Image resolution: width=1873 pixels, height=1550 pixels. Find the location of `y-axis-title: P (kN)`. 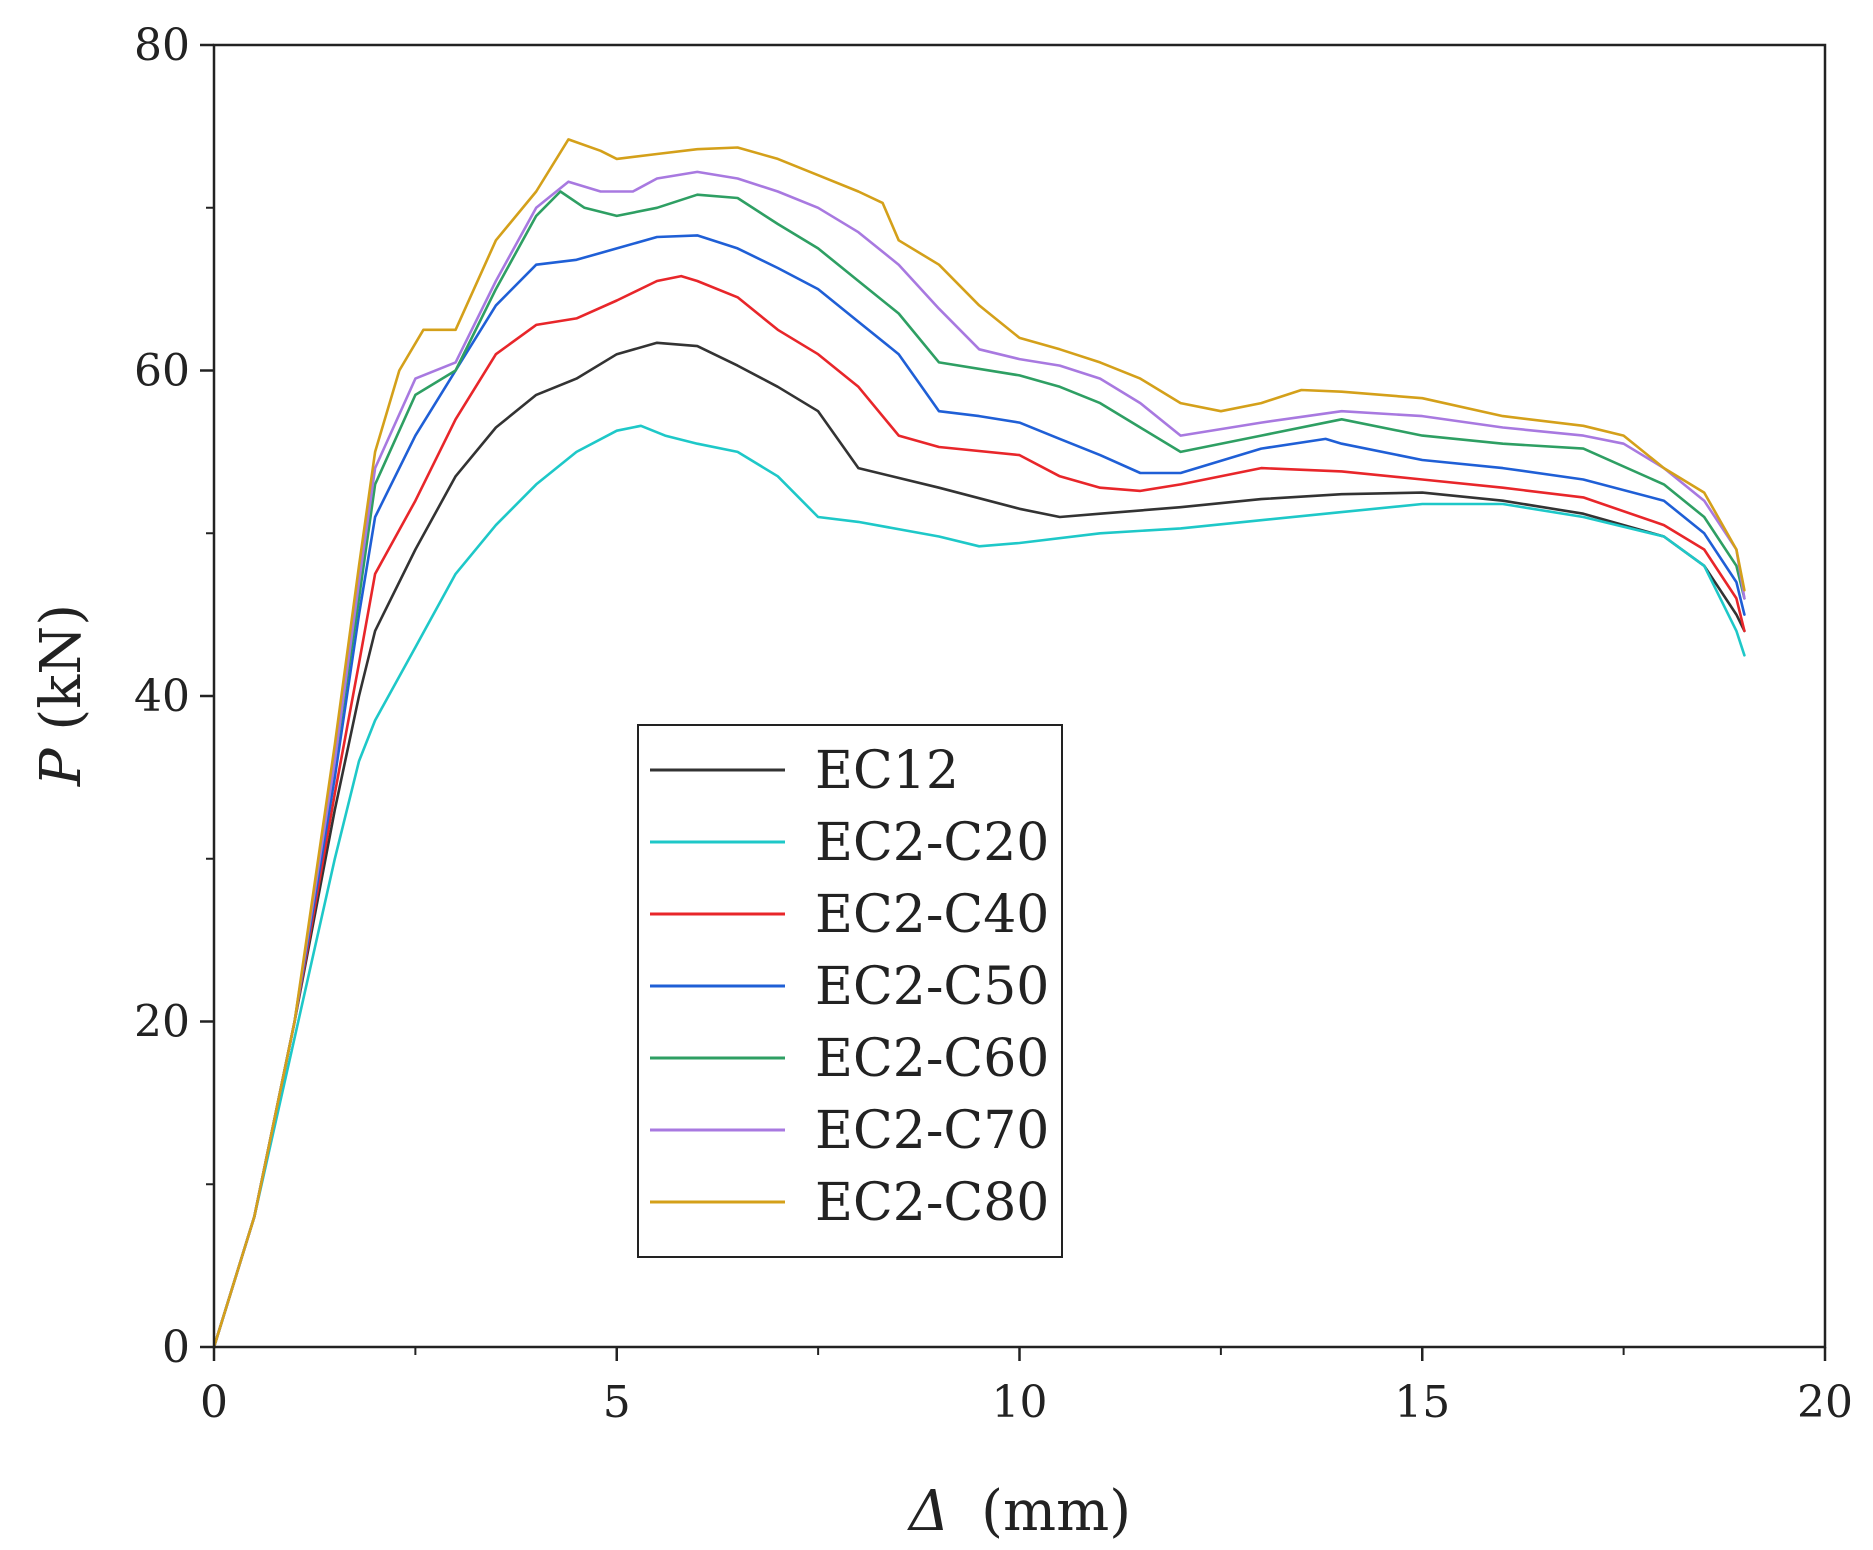

y-axis-title: P (kN) is located at coordinates (61, 695).